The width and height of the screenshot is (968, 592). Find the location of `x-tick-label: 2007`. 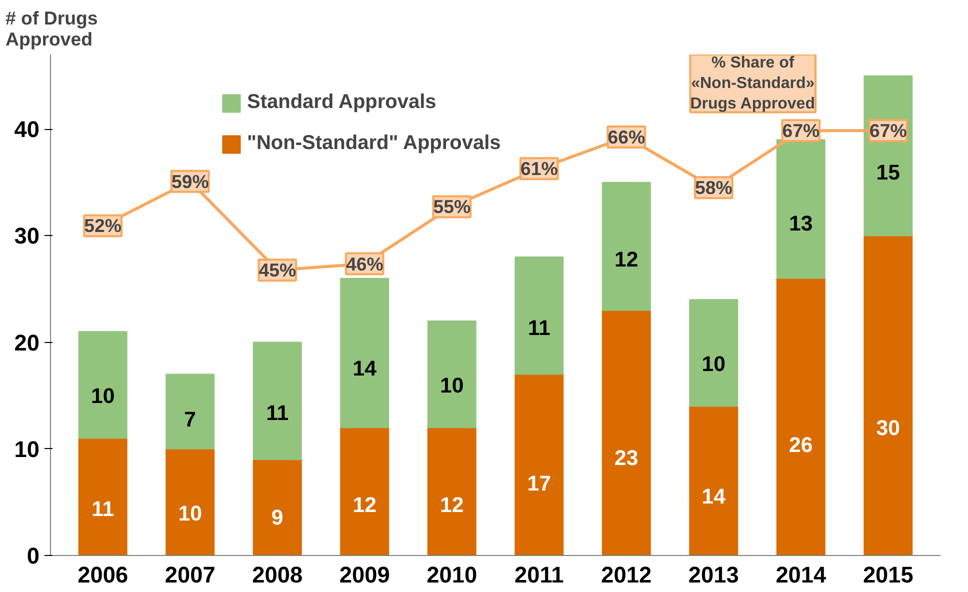

x-tick-label: 2007 is located at coordinates (190, 575).